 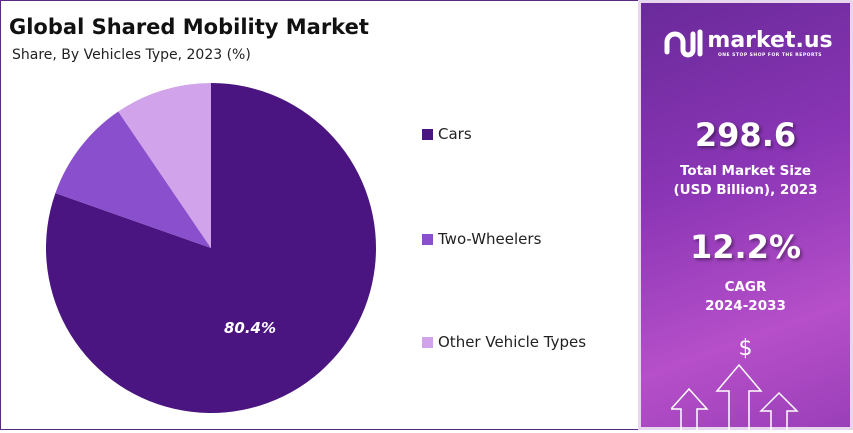 I want to click on dollar-icon: $, so click(x=745, y=348).